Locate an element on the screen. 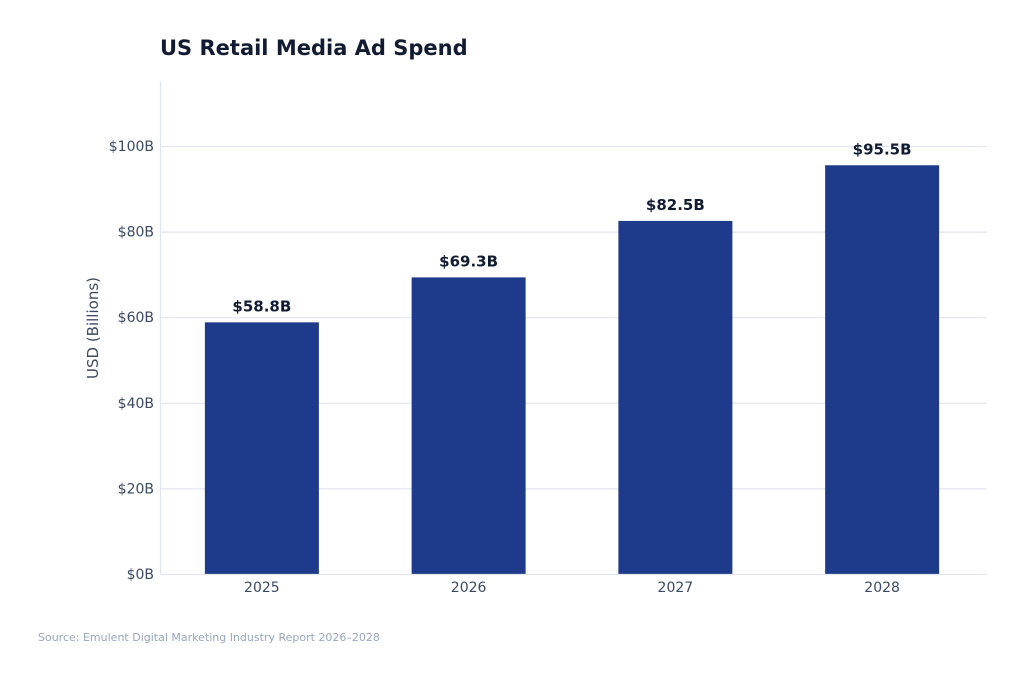 This screenshot has width=1024, height=681. x-tick-label: 2027 is located at coordinates (676, 588).